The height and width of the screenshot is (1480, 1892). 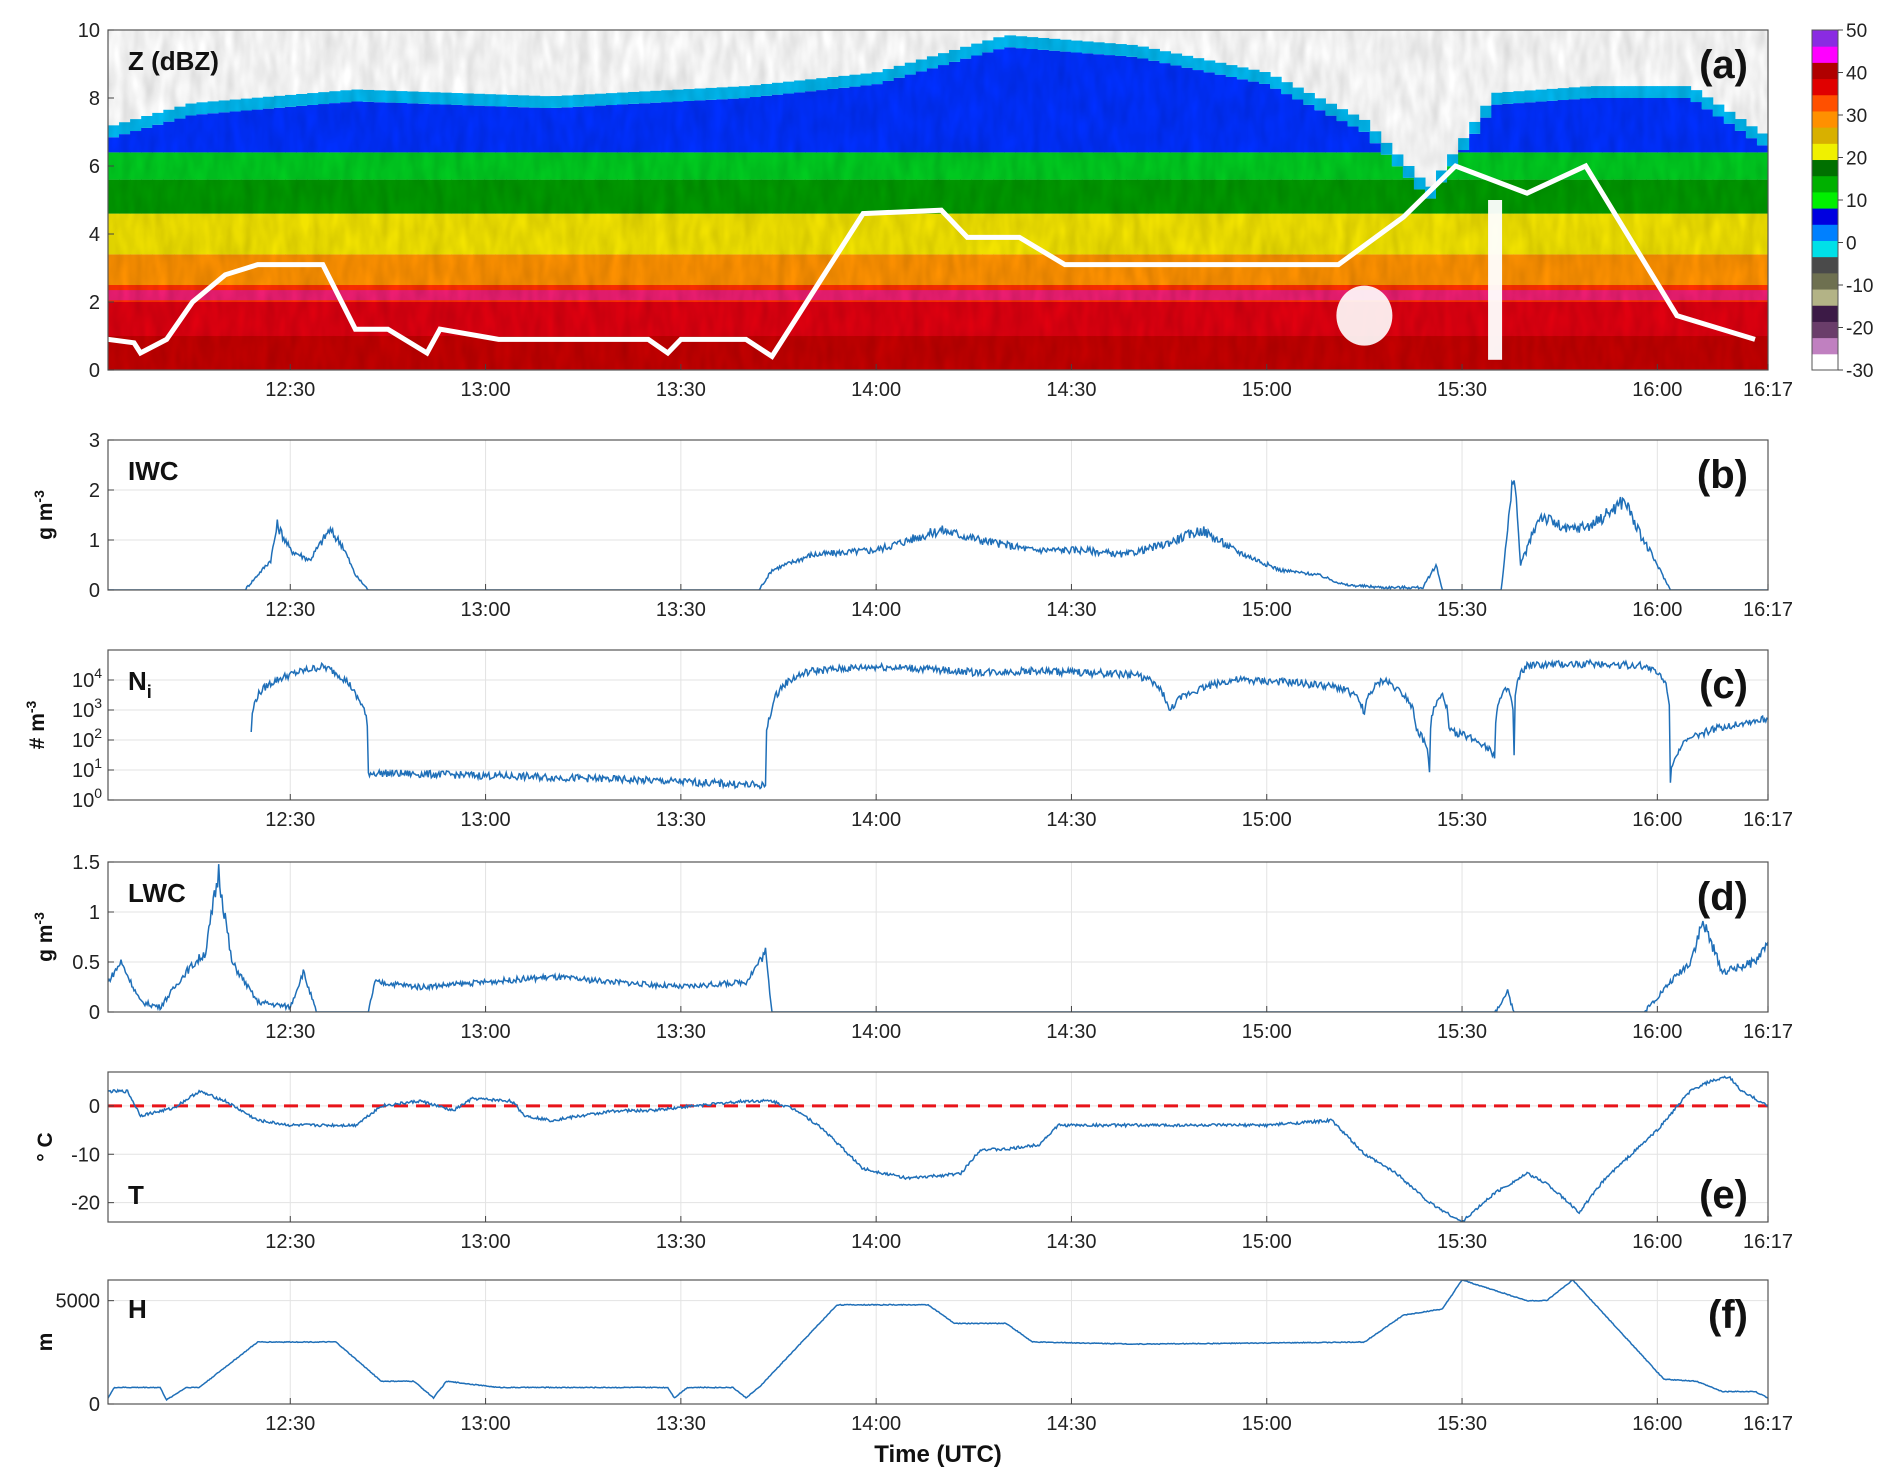 What do you see at coordinates (96, 201) in the screenshot?
I see `y-axis-ticks: 0 2 4 6 8 10` at bounding box center [96, 201].